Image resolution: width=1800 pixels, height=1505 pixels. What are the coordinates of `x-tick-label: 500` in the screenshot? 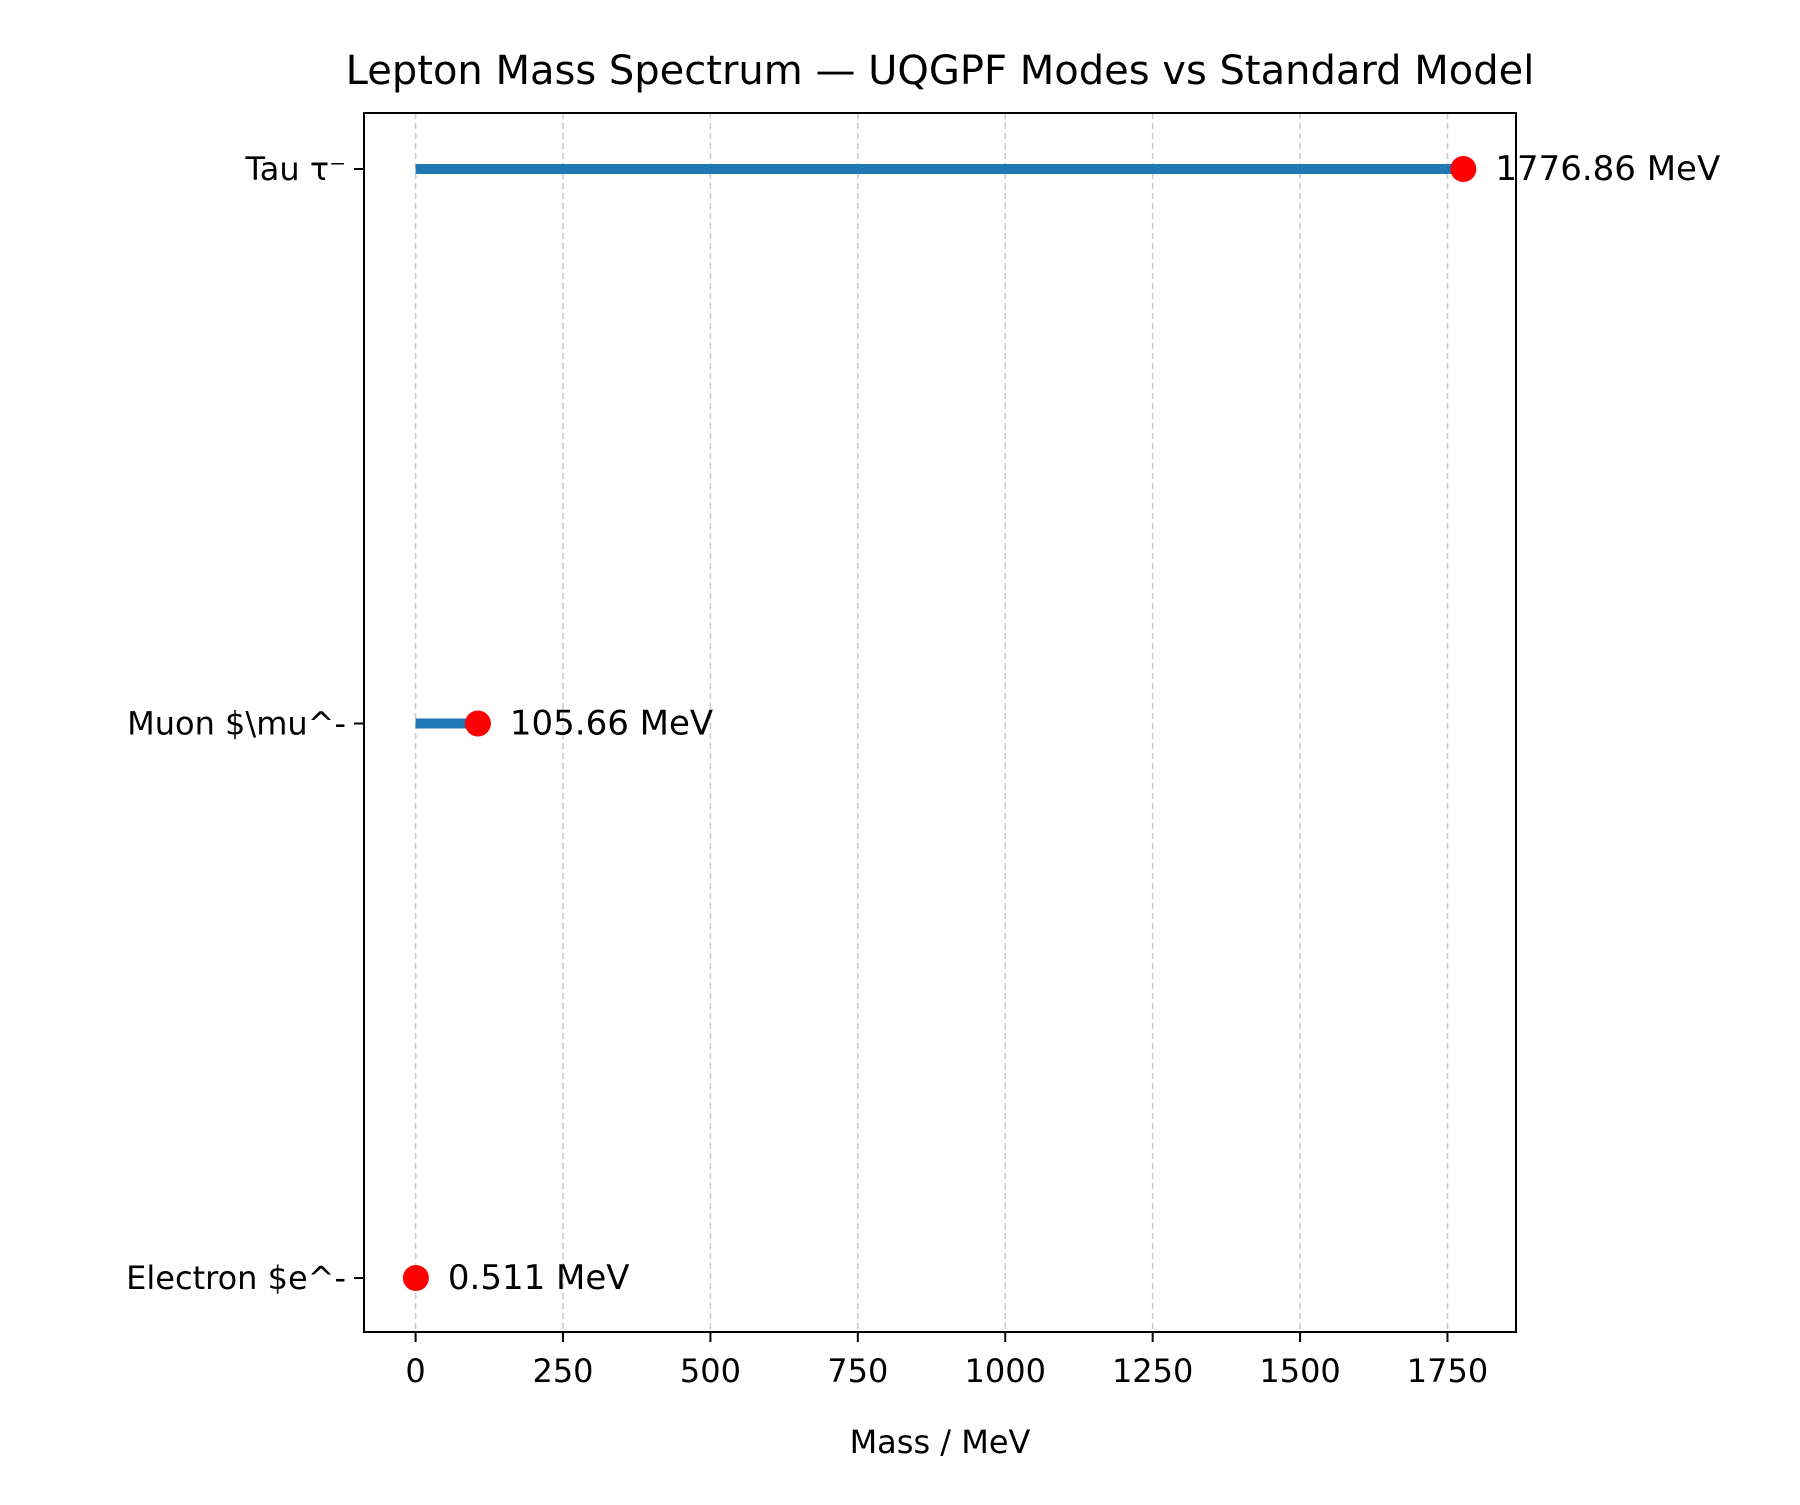 It's located at (710, 1371).